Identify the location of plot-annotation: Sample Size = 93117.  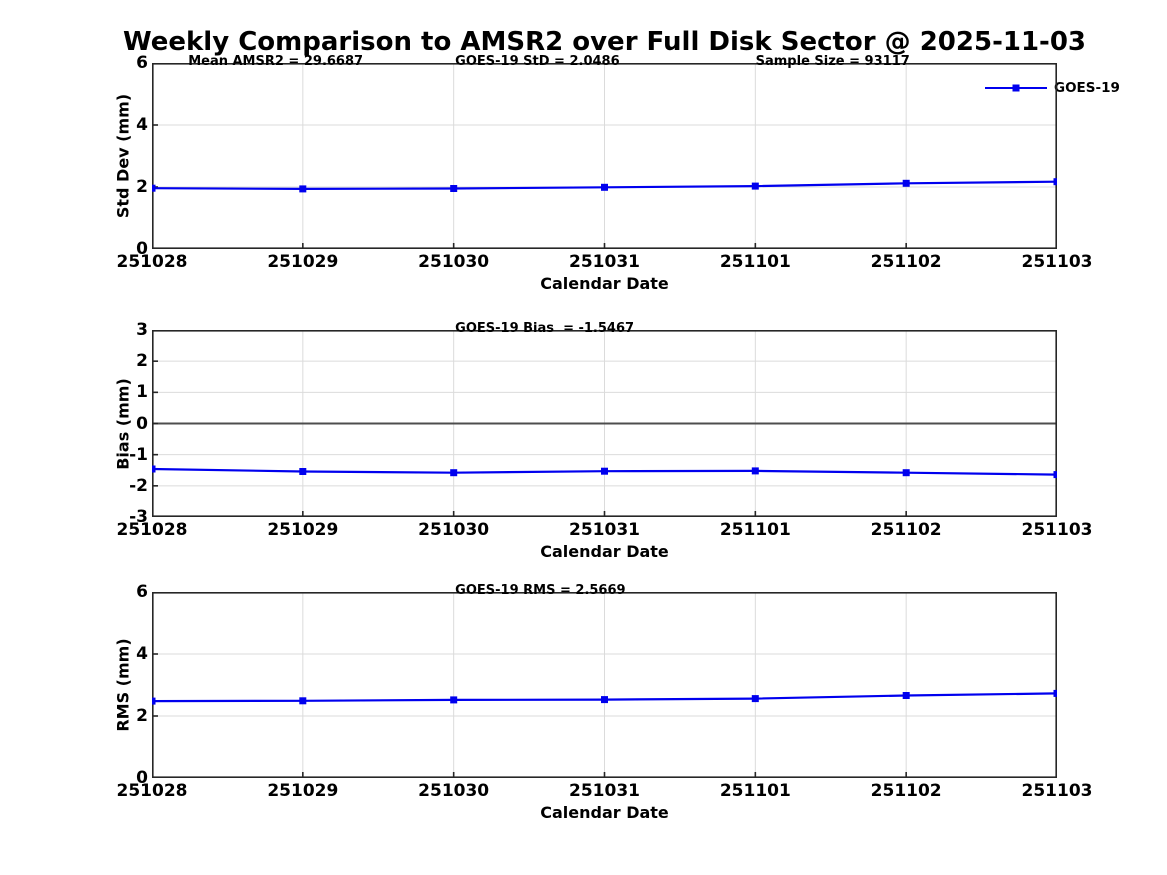
(832, 61).